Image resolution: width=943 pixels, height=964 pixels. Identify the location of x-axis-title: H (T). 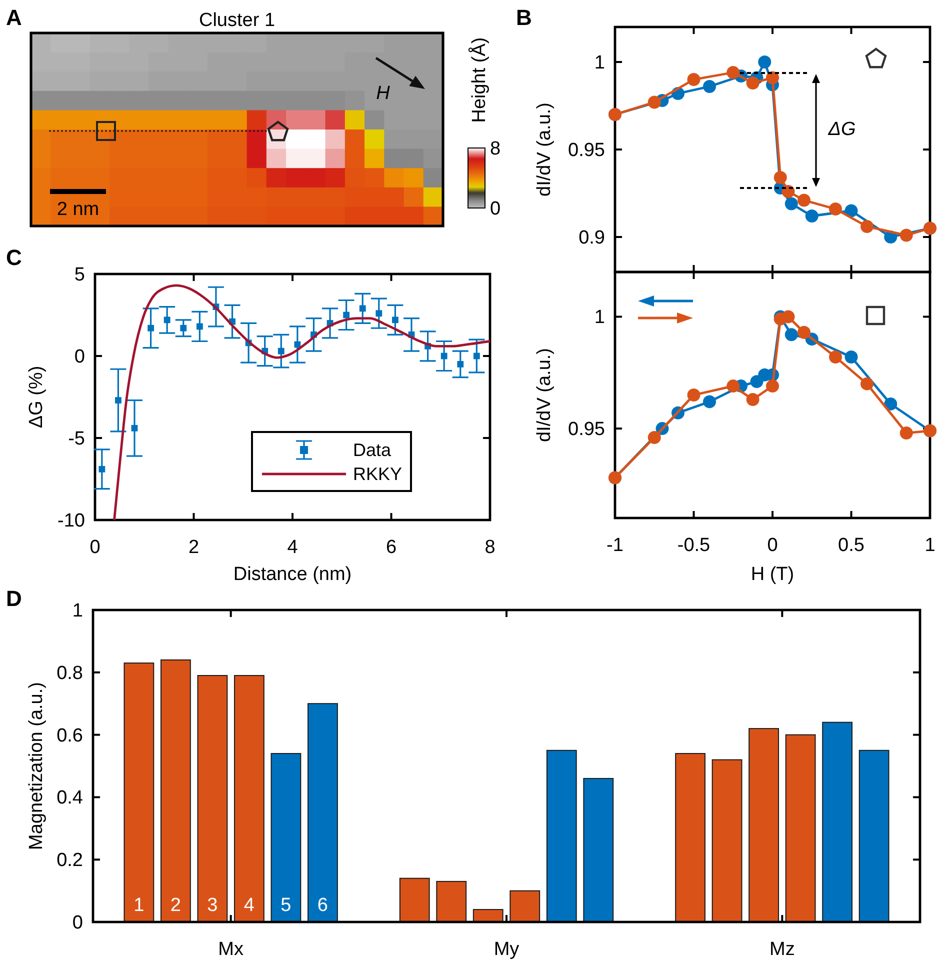
(772, 574).